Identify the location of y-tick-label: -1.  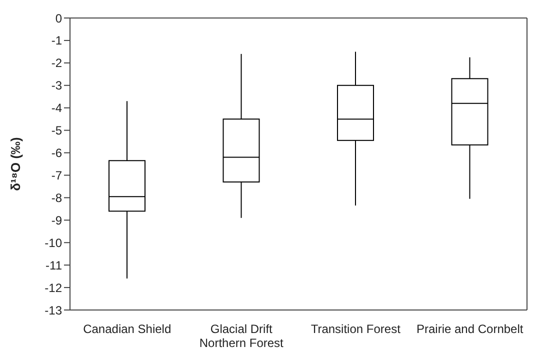
(56, 41).